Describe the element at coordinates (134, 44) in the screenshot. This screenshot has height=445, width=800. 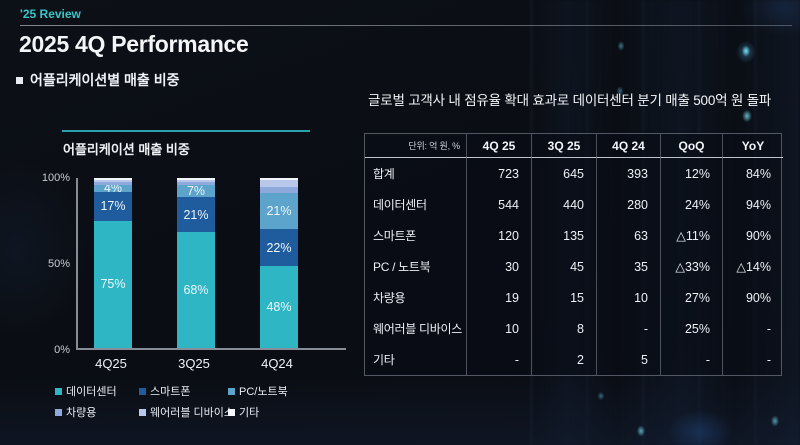
I see `page-title: 2025 4Q Performance` at that location.